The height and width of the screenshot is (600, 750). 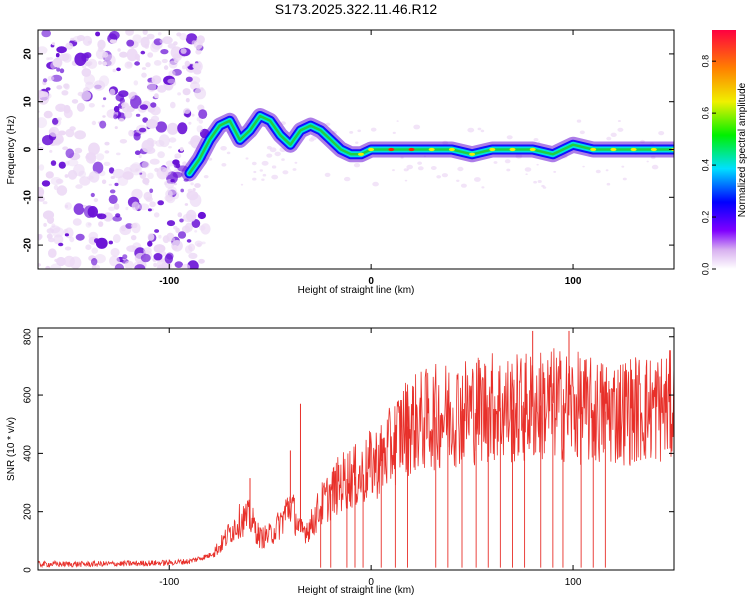 What do you see at coordinates (371, 281) in the screenshot?
I see `x-tick-label: 0` at bounding box center [371, 281].